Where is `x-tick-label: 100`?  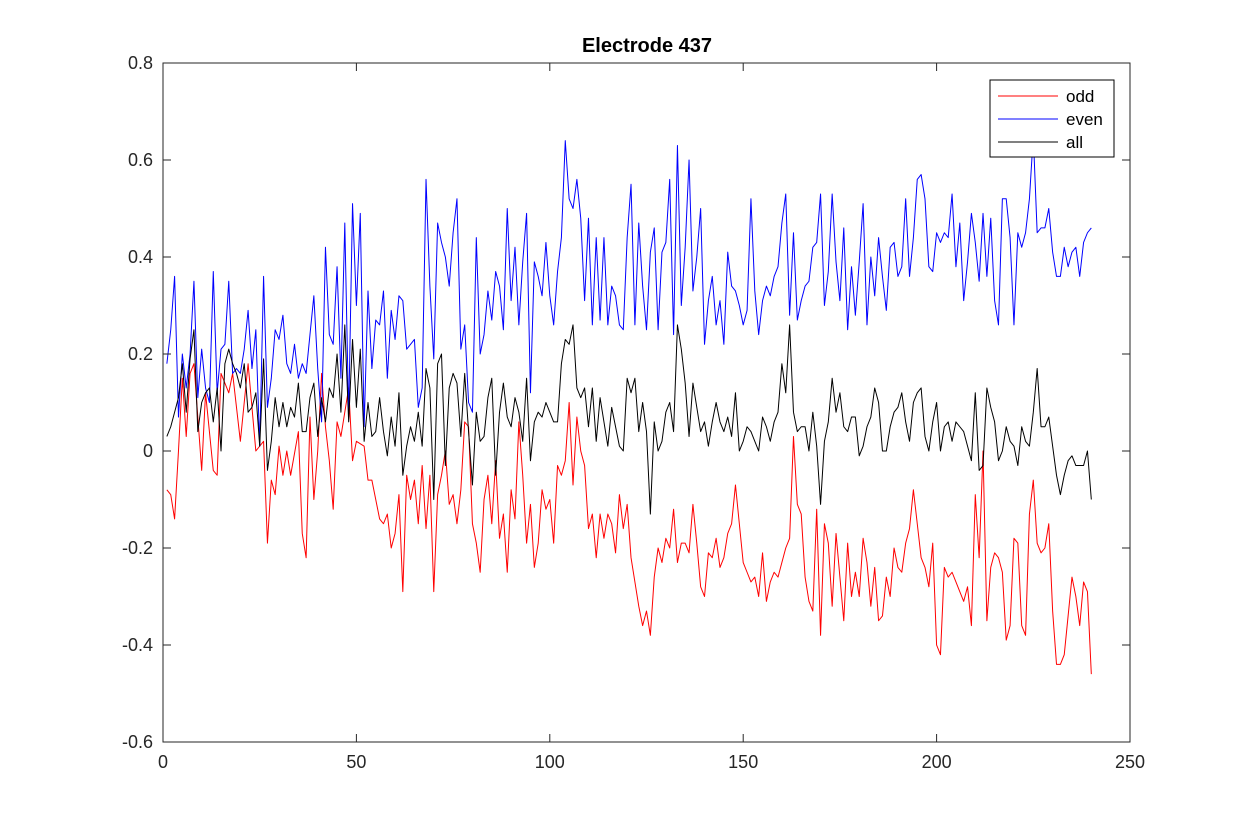
x-tick-label: 100 is located at coordinates (550, 762).